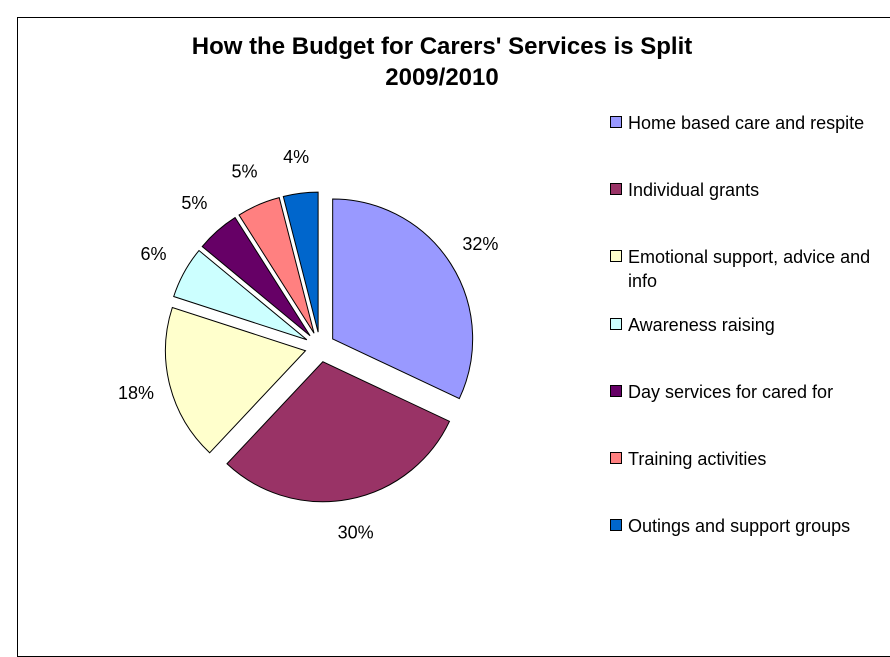 Image resolution: width=890 pixels, height=657 pixels. I want to click on legend-label: Emotional support, advice and info, so click(749, 269).